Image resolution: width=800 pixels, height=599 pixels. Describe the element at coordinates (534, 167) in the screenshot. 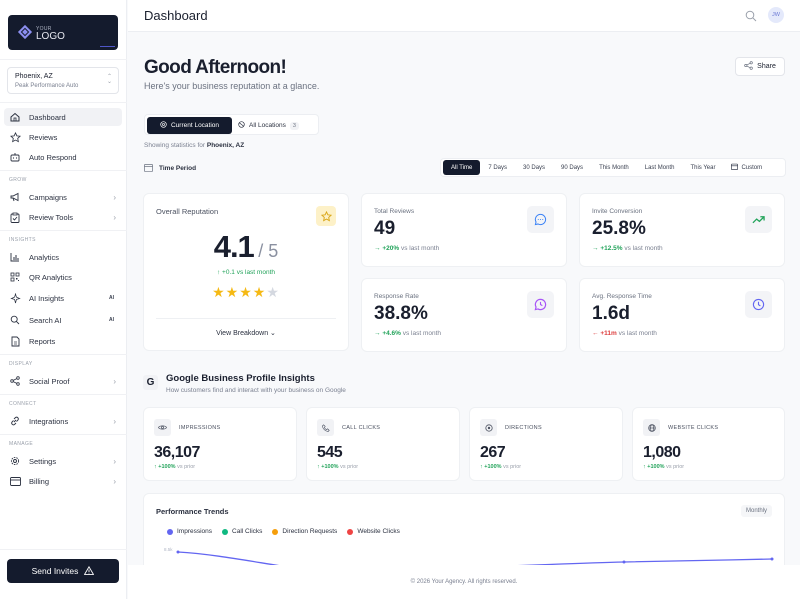

I see `period-30-days: 30 Days` at that location.